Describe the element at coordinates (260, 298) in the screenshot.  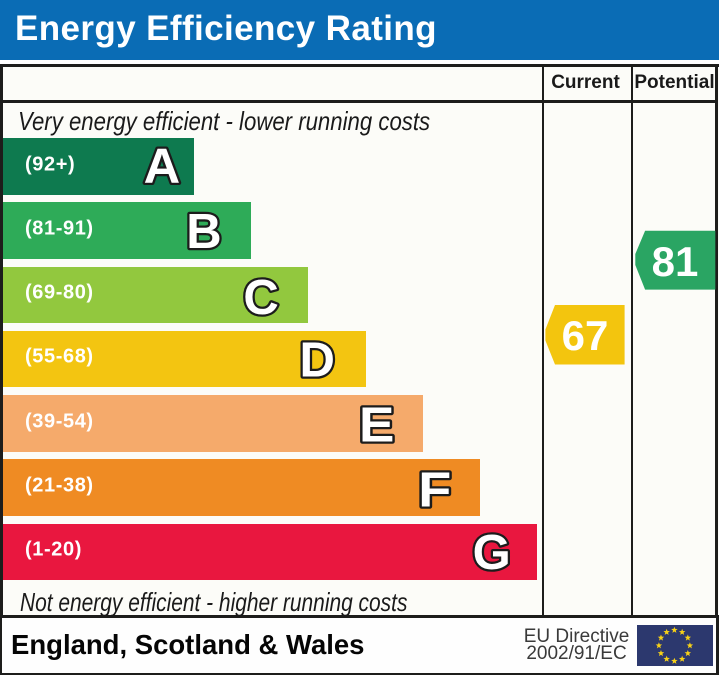
I see `svg-text: C` at that location.